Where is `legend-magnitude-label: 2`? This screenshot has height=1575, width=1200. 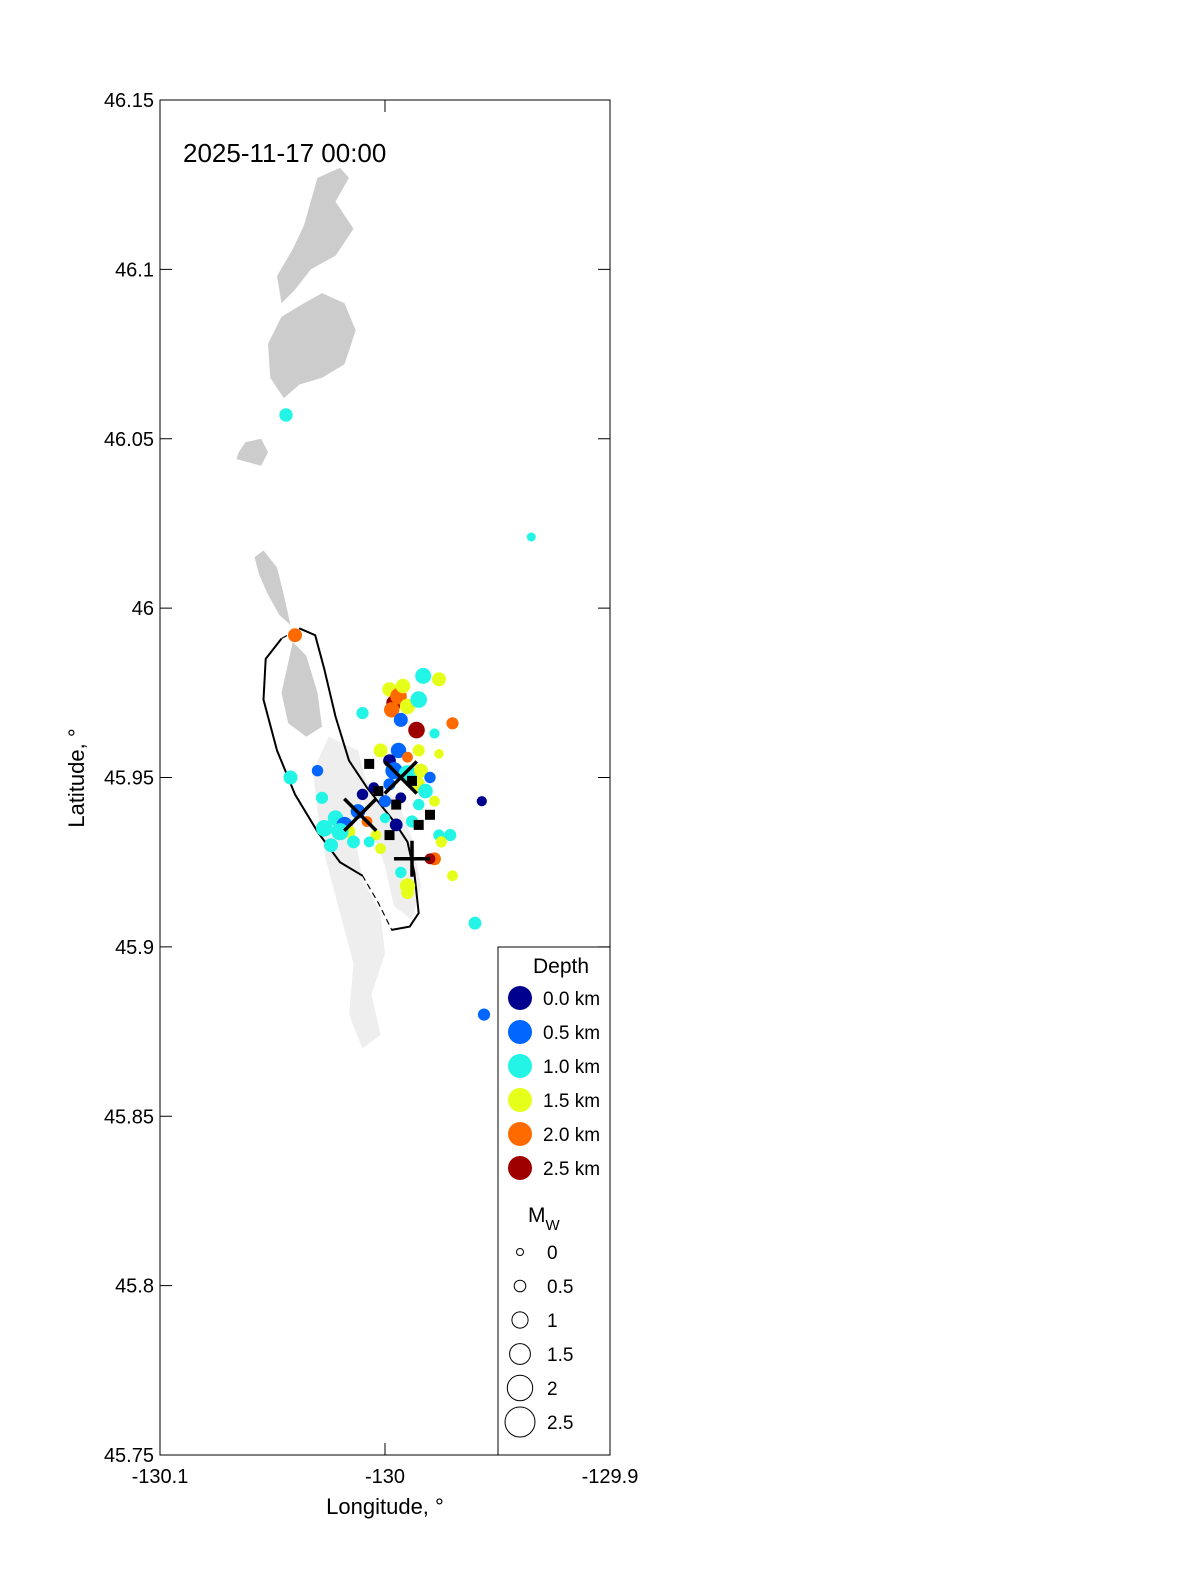
legend-magnitude-label: 2 is located at coordinates (552, 1389).